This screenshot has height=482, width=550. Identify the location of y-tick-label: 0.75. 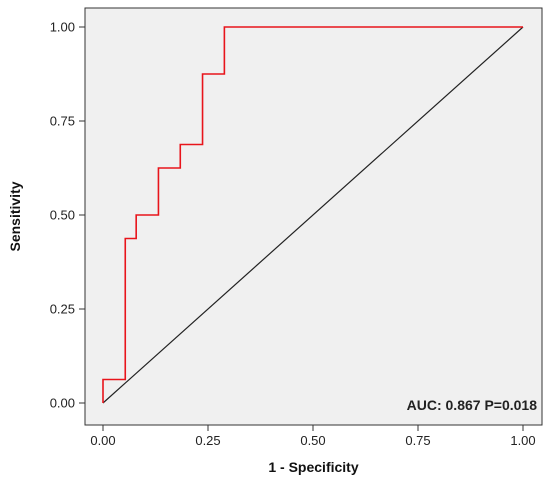
(62, 121).